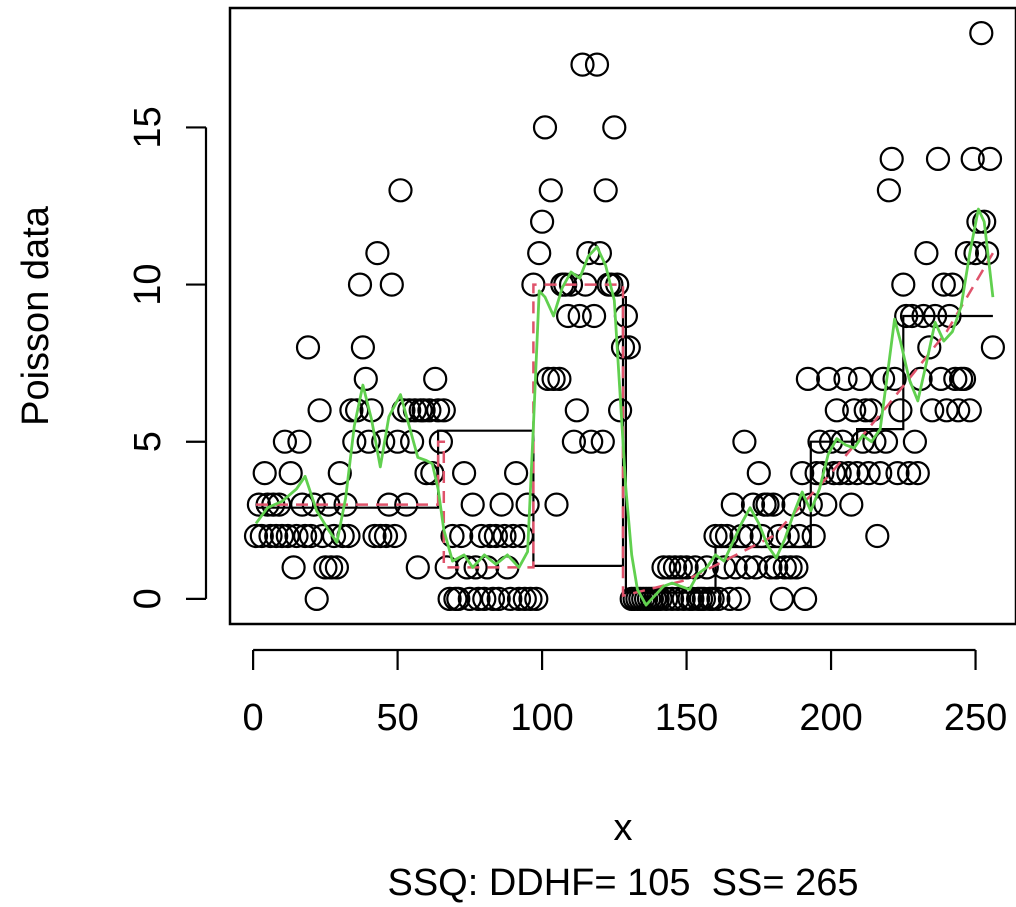 This screenshot has height=907, width=1016. I want to click on y-tick-label: 10, so click(148, 284).